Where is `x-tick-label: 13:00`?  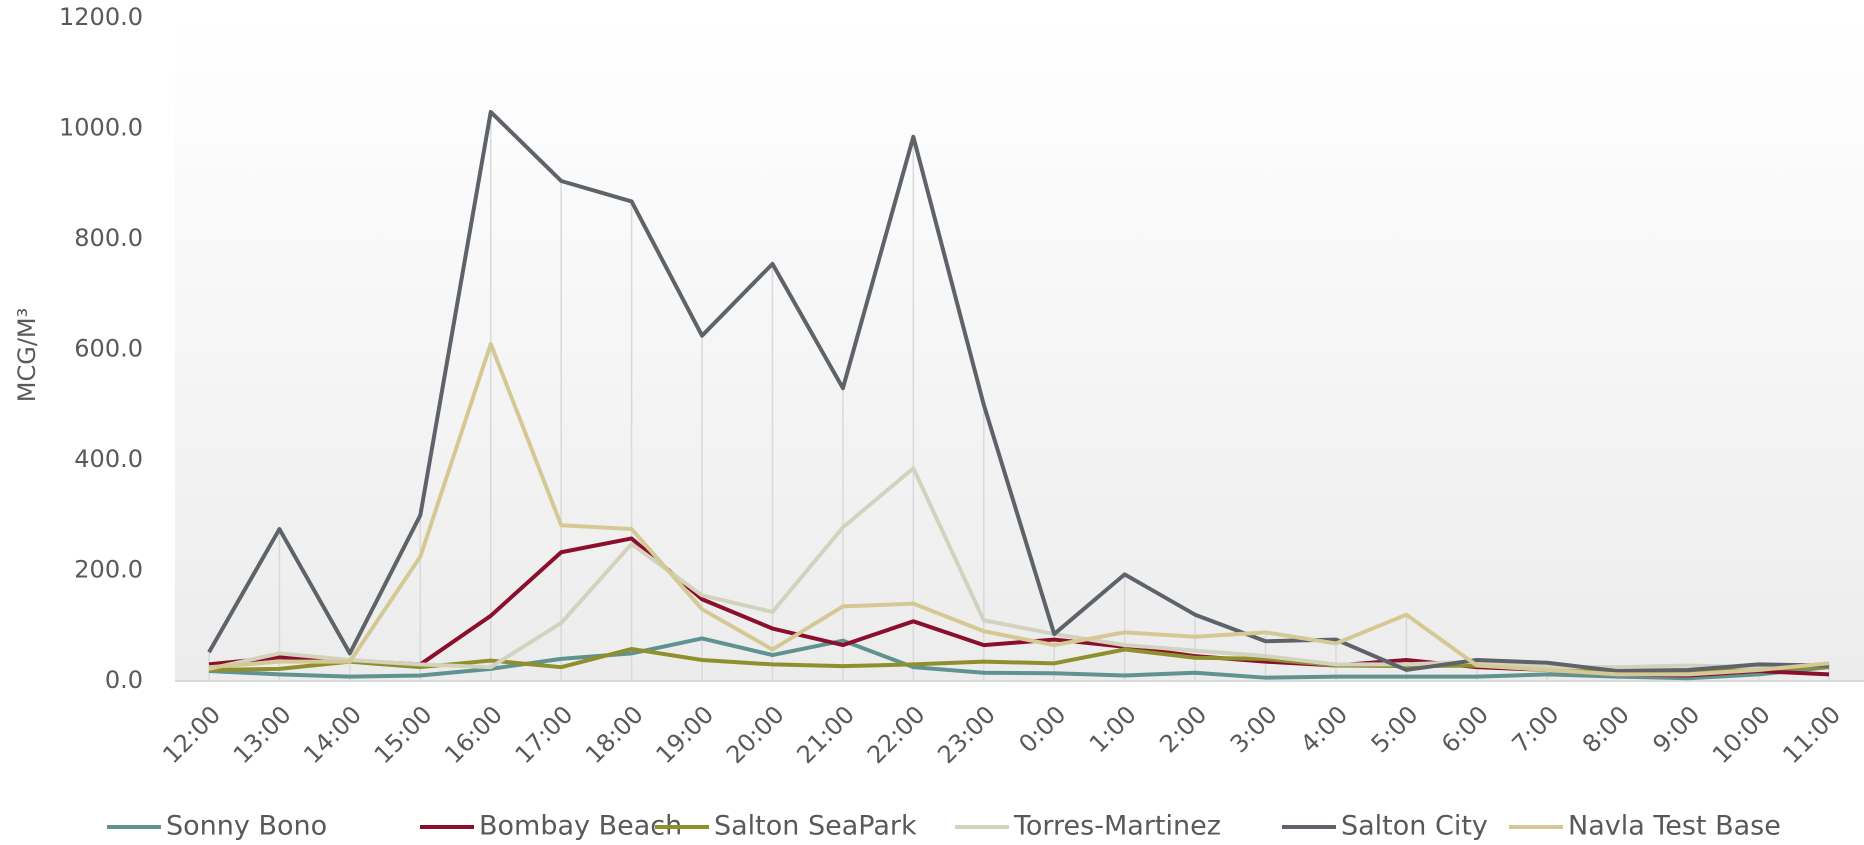 x-tick-label: 13:00 is located at coordinates (262, 734).